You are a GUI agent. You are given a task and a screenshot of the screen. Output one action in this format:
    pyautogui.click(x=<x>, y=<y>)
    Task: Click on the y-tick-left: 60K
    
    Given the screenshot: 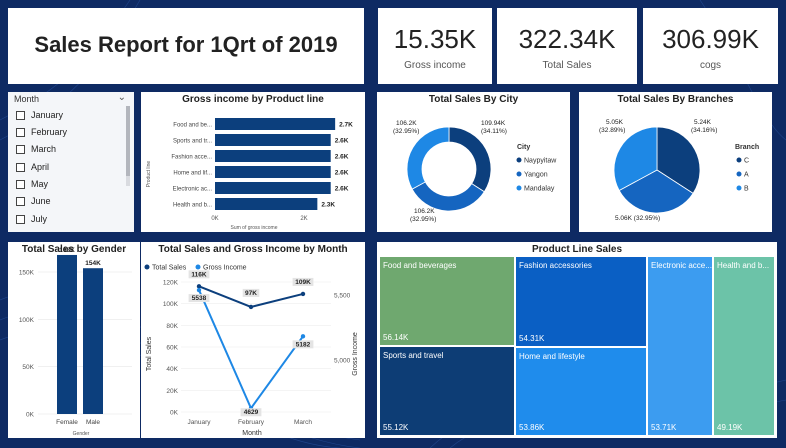 What is the action you would take?
    pyautogui.click(x=172, y=348)
    